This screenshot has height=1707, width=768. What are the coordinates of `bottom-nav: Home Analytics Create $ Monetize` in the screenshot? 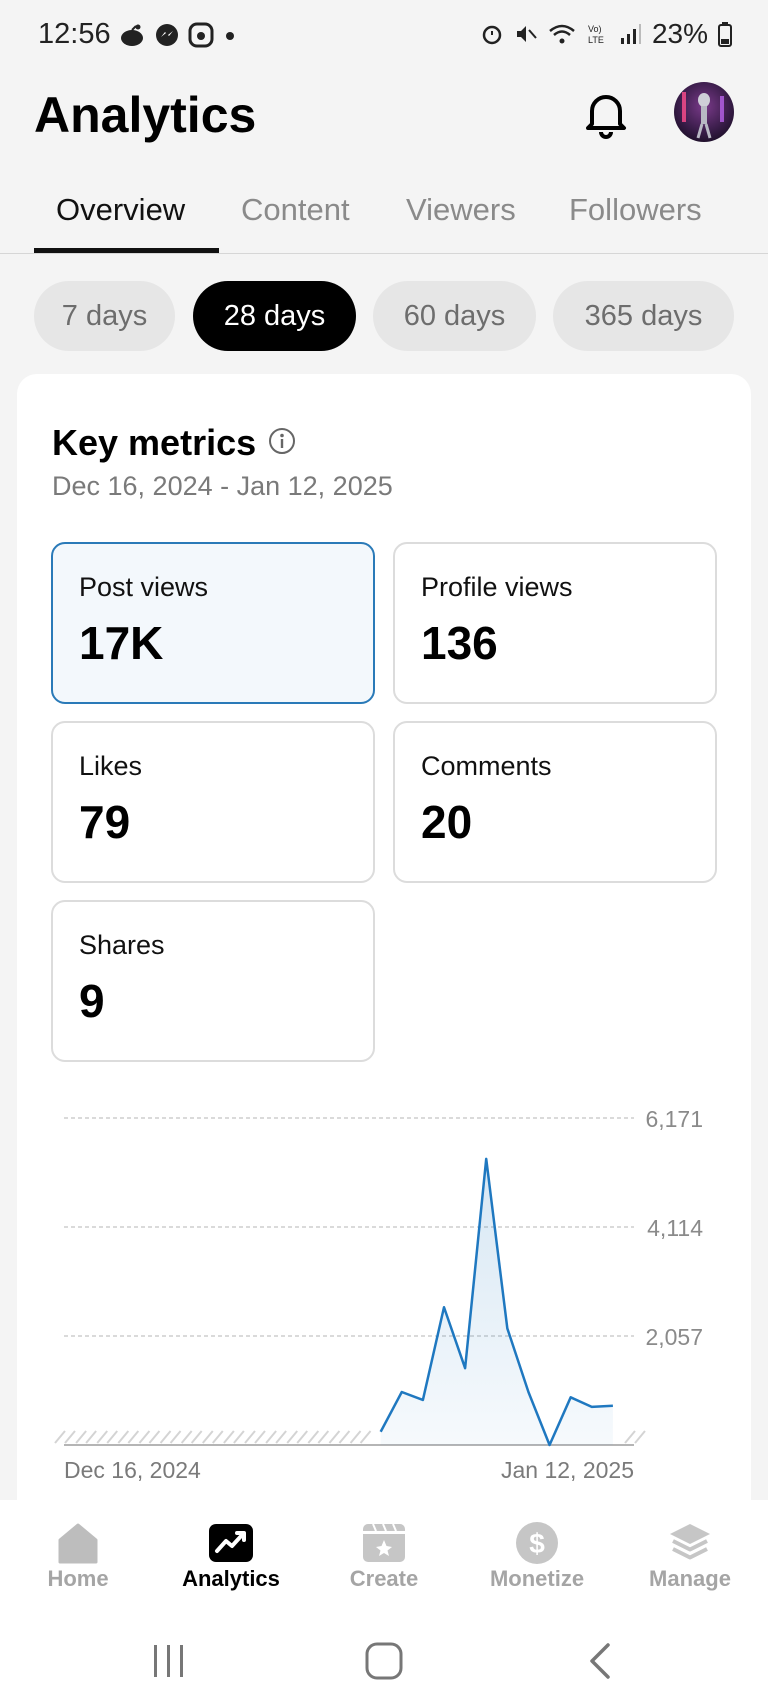 It's located at (384, 1557).